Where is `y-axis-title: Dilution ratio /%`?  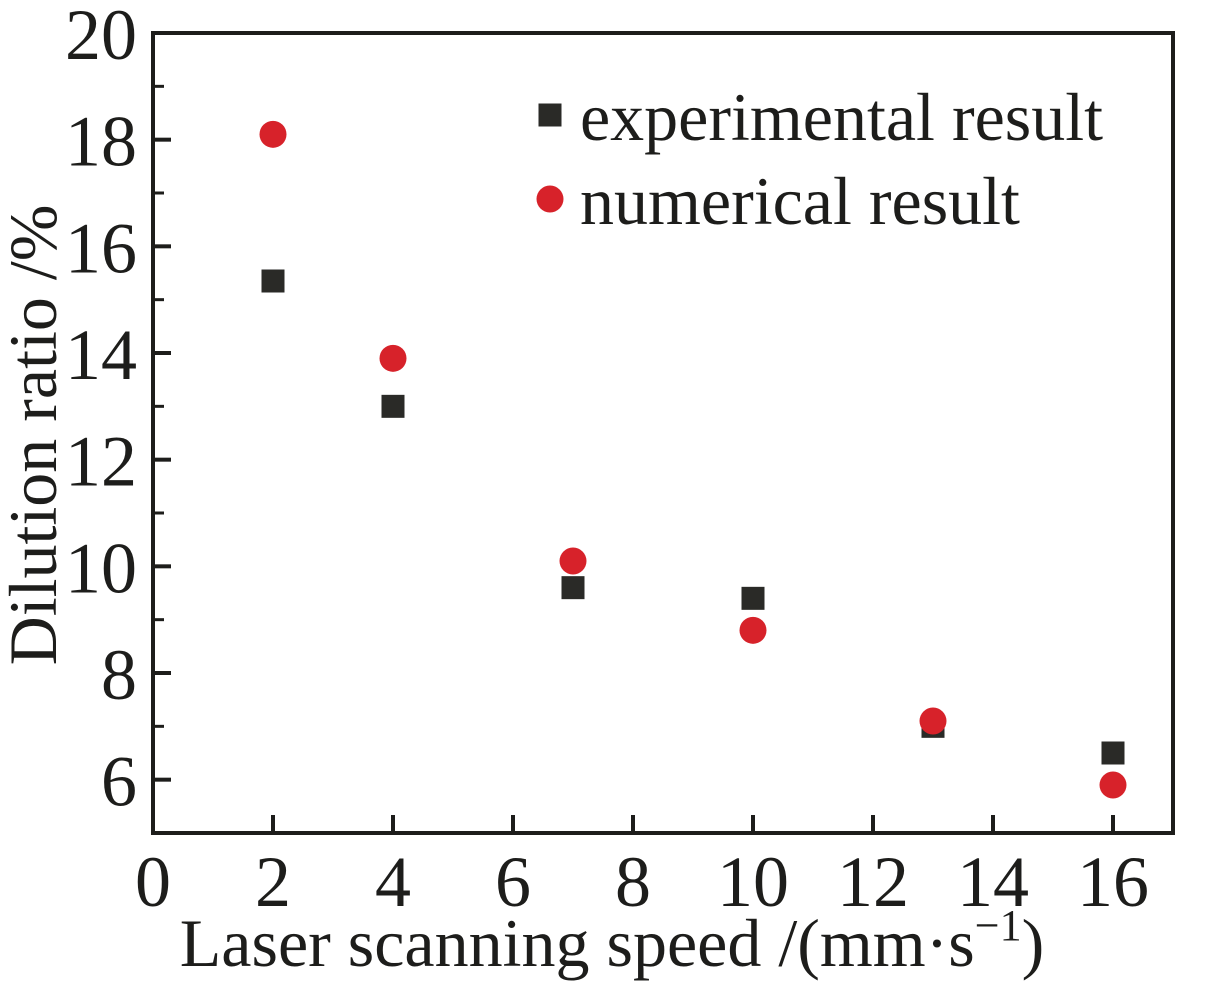 y-axis-title: Dilution ratio /% is located at coordinates (35, 435).